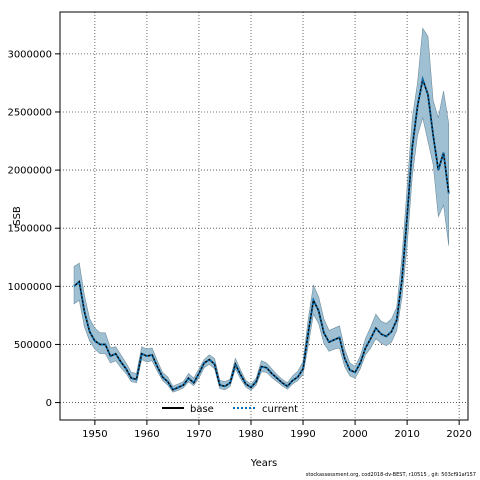  What do you see at coordinates (49, 403) in the screenshot?
I see `y-tick-label: 0` at bounding box center [49, 403].